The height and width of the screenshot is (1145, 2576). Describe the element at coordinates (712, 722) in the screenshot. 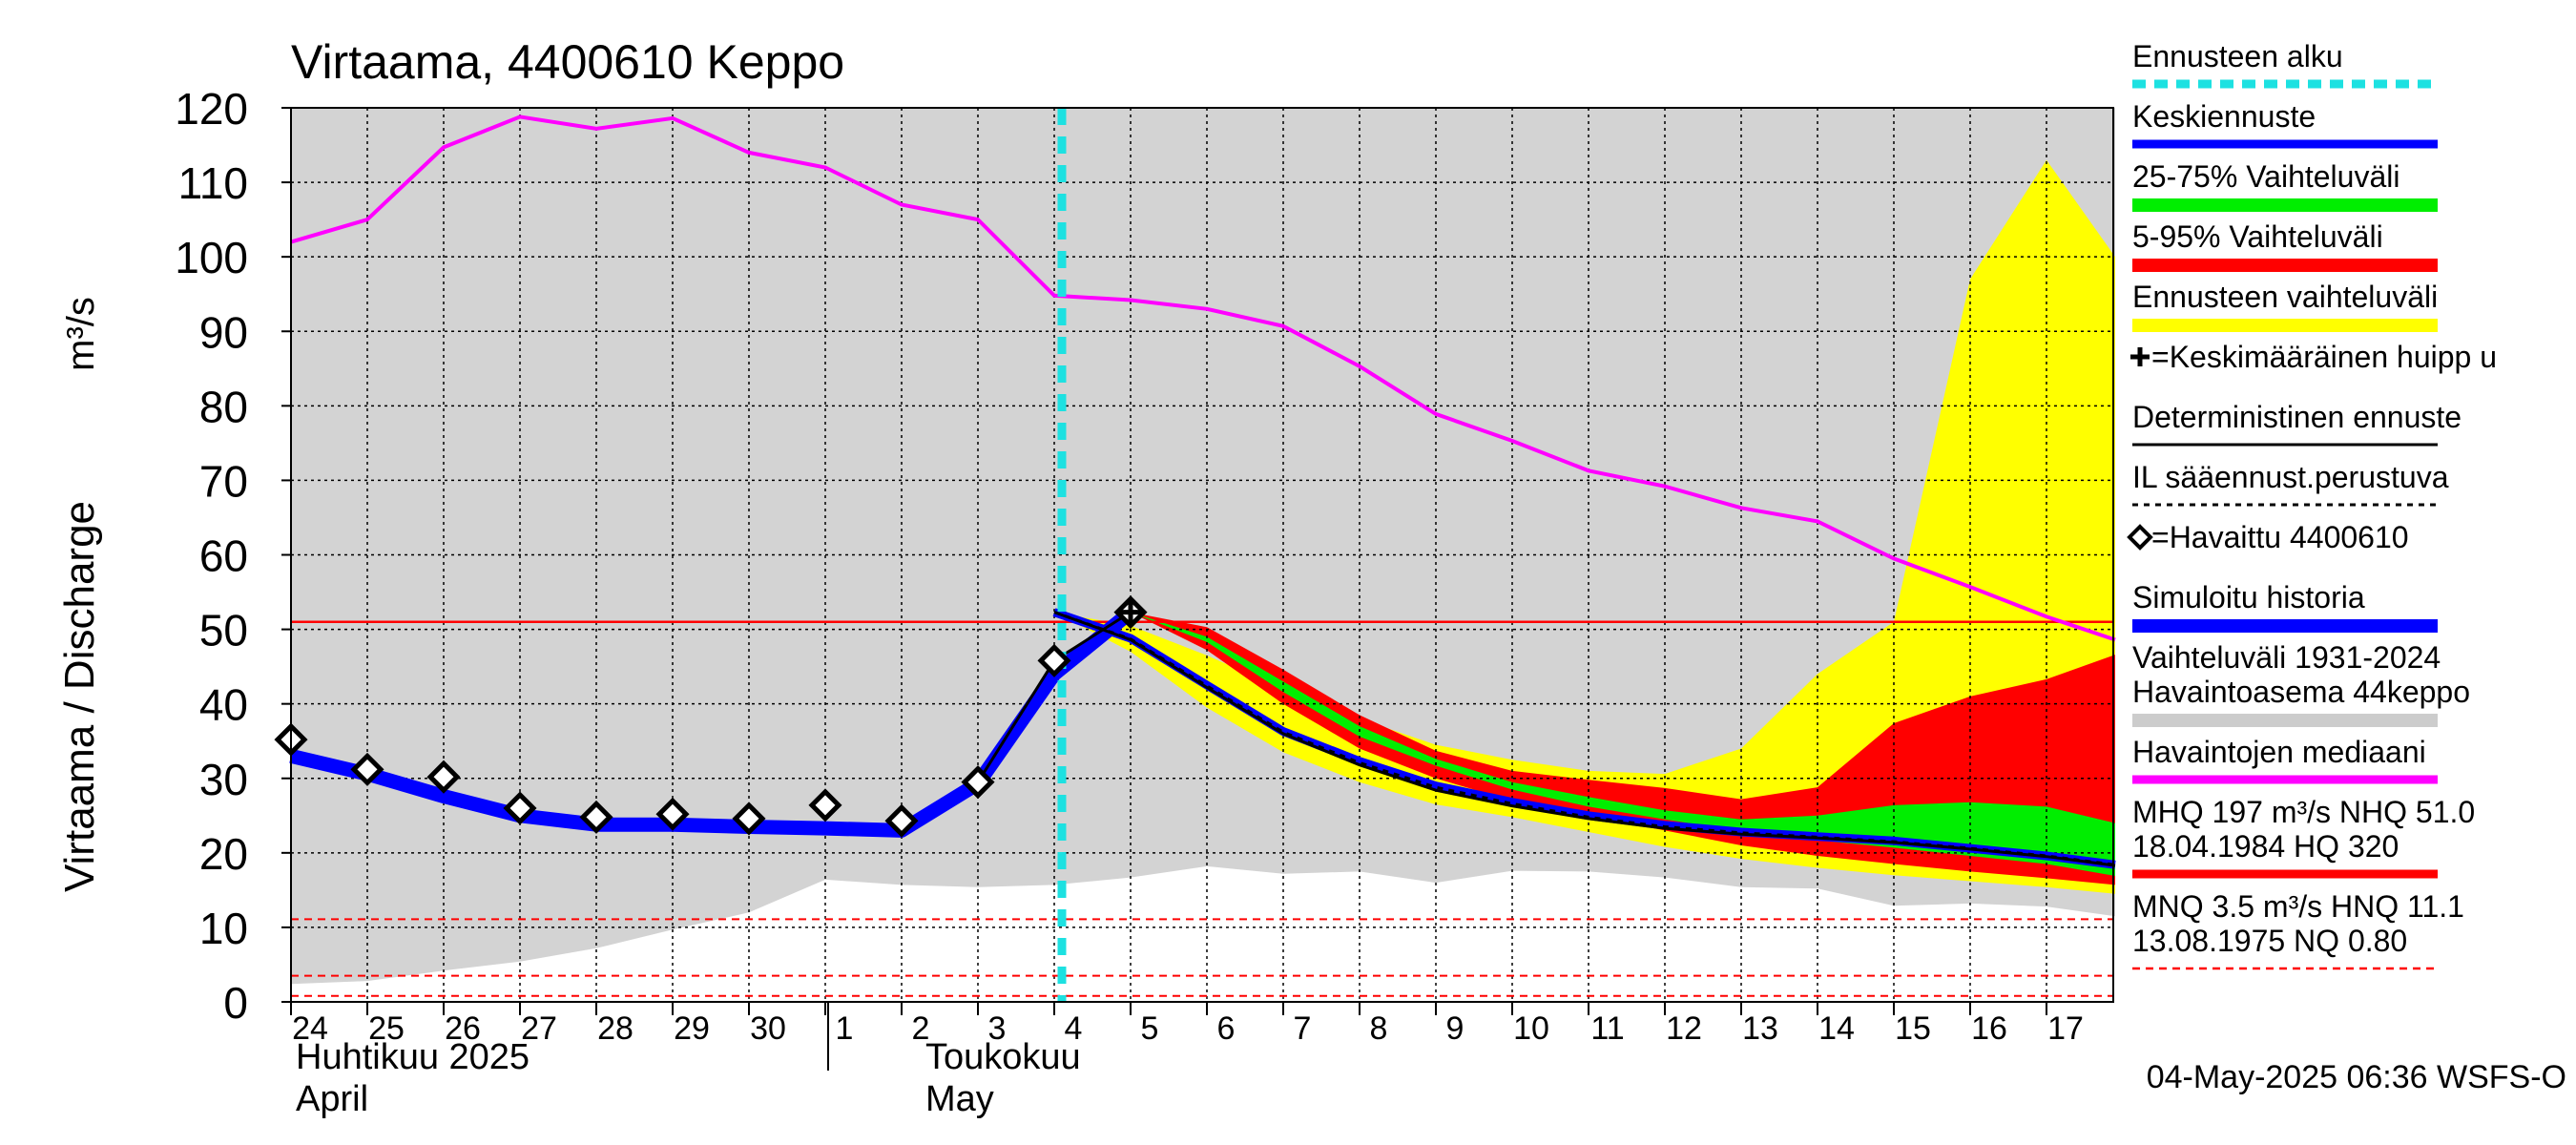

I see `simulated-history-line` at that location.